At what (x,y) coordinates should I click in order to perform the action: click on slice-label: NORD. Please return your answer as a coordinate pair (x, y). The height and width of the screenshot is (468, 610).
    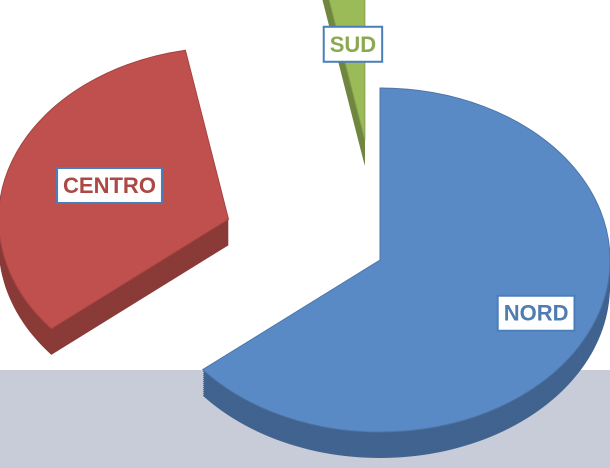
    Looking at the image, I should click on (536, 313).